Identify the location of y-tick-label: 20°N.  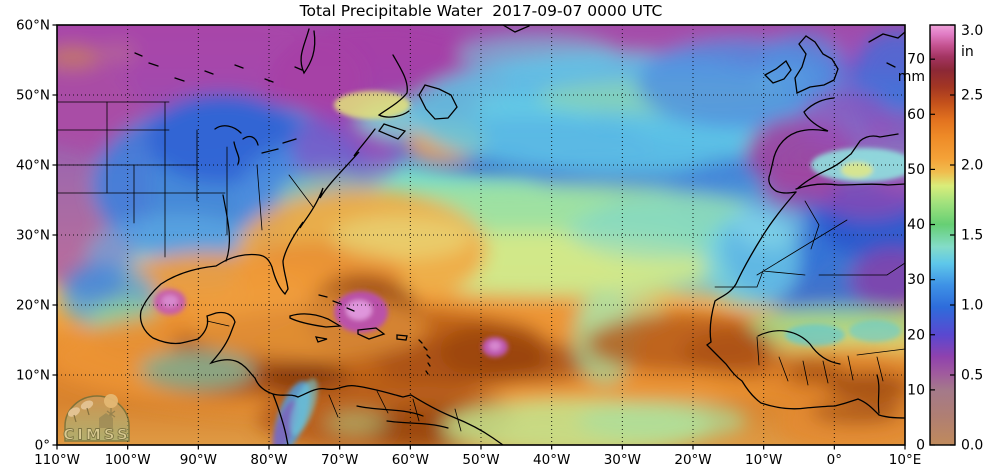
(33, 306).